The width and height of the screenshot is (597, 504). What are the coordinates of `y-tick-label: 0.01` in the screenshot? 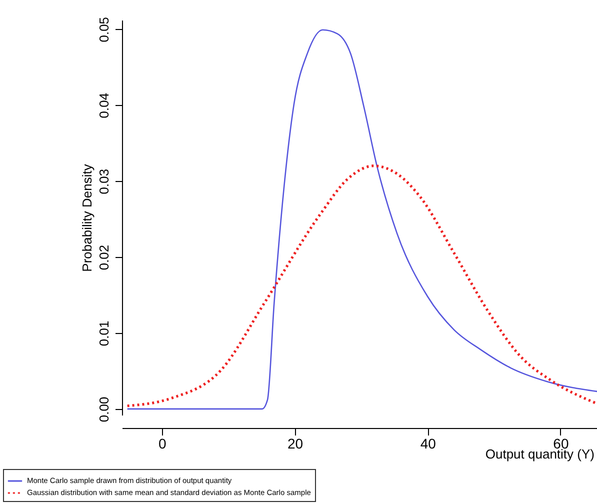 It's located at (104, 333).